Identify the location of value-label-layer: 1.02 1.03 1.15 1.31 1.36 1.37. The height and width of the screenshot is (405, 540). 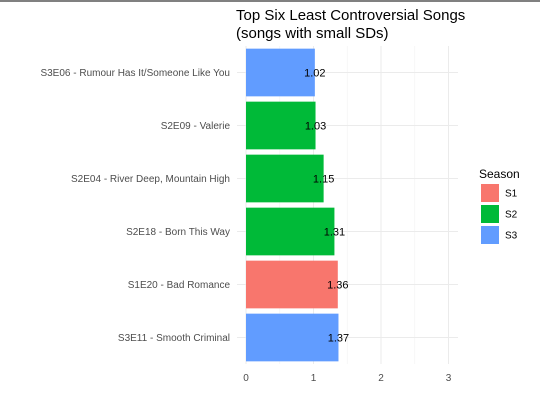
(326, 206).